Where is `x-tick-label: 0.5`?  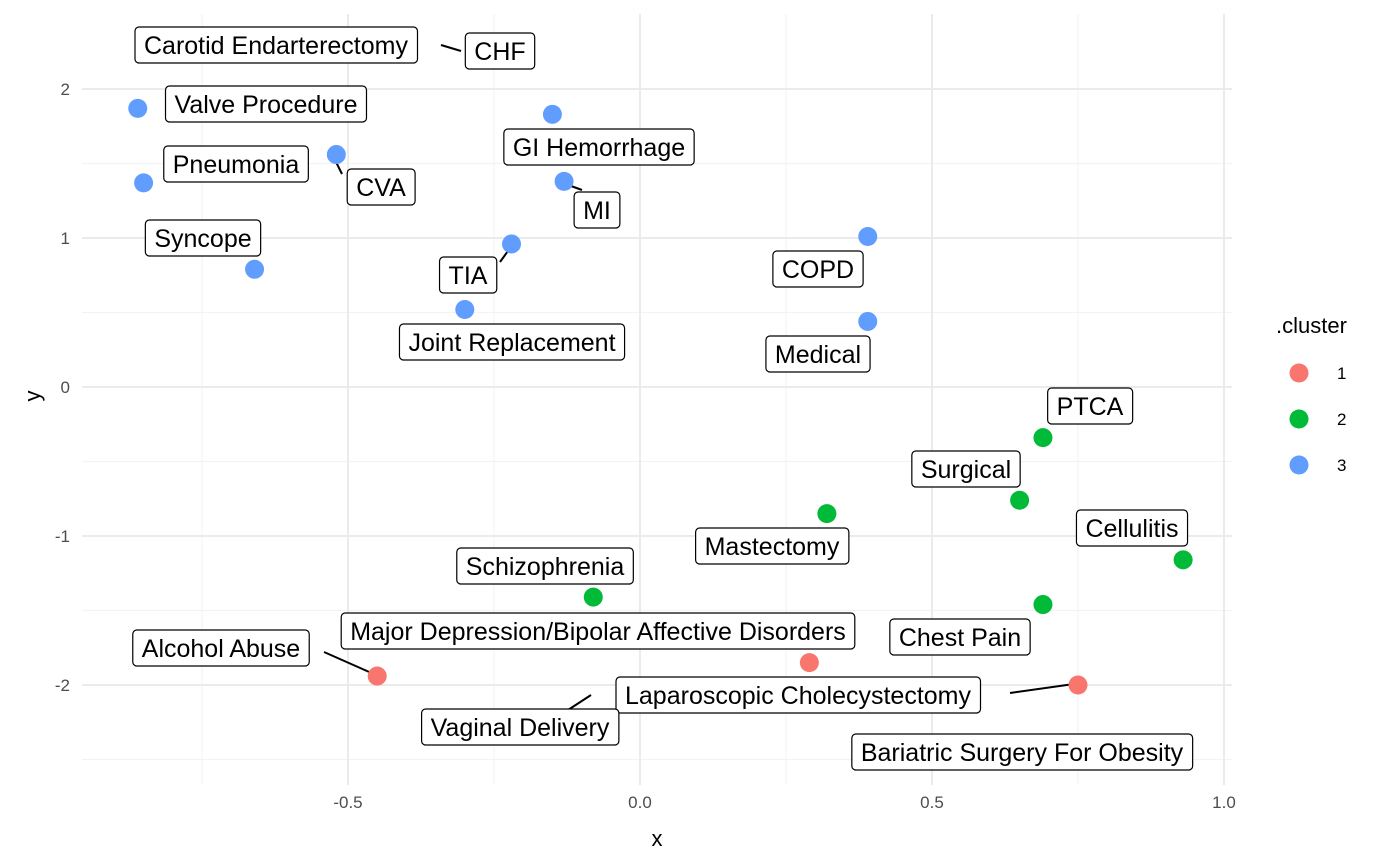
x-tick-label: 0.5 is located at coordinates (932, 802).